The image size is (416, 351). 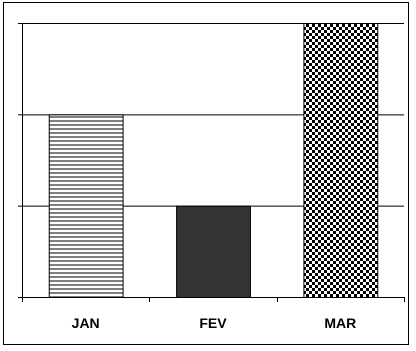 I want to click on category-labels: JAN FEV MAR, so click(x=214, y=323).